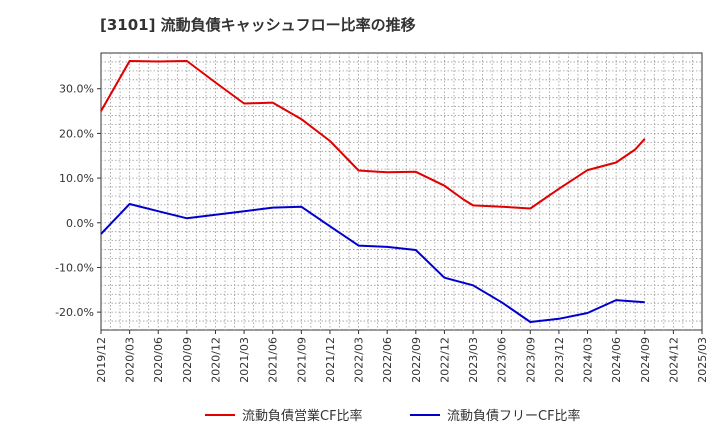  I want to click on y-tick-label: -20.0%, so click(74, 312).